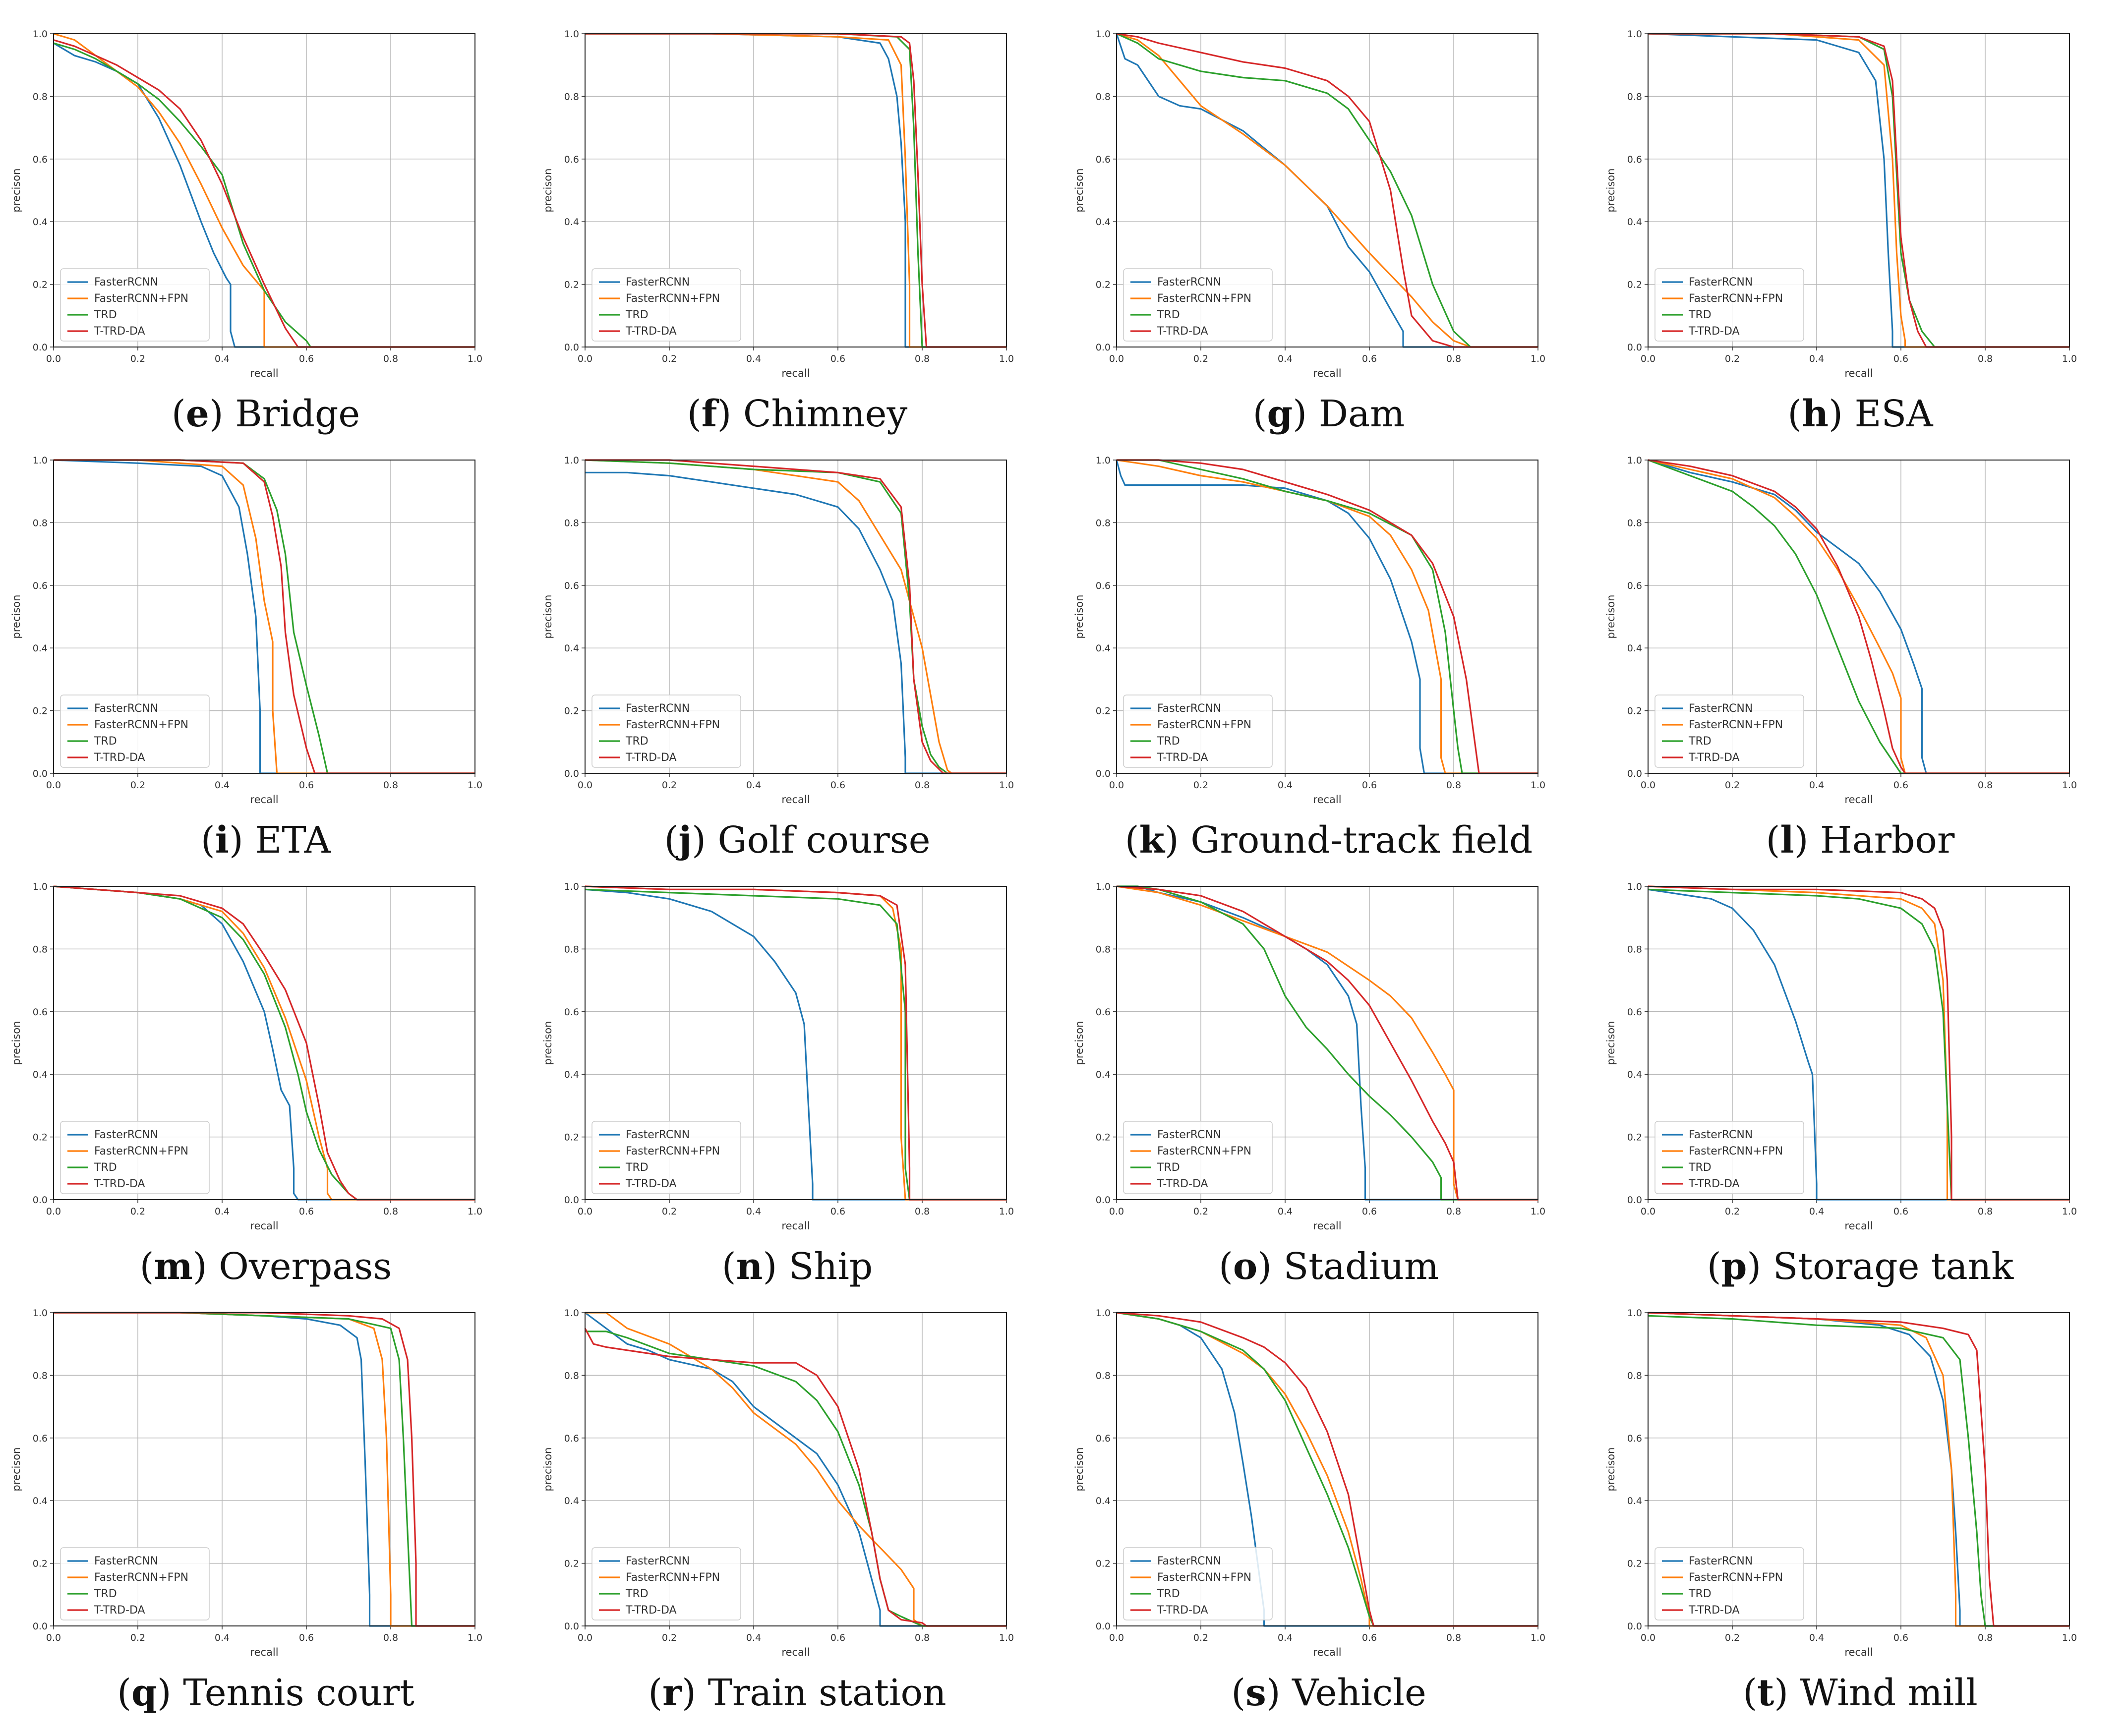 The height and width of the screenshot is (1736, 2126). What do you see at coordinates (298, 414) in the screenshot?
I see `caption-title: Bridge` at bounding box center [298, 414].